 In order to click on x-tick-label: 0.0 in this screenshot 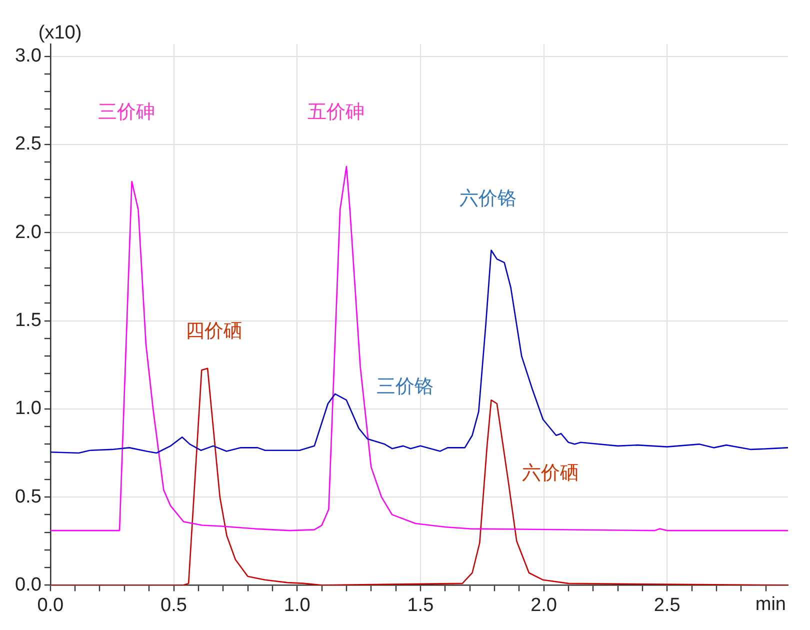, I will do `click(50, 605)`.